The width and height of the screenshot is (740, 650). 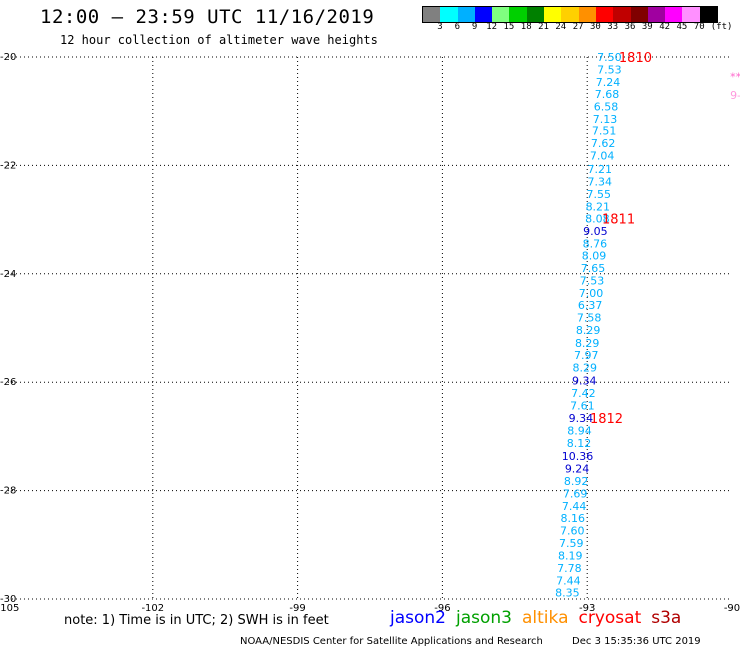 What do you see at coordinates (735, 77) in the screenshot?
I see `edge-mark: **` at bounding box center [735, 77].